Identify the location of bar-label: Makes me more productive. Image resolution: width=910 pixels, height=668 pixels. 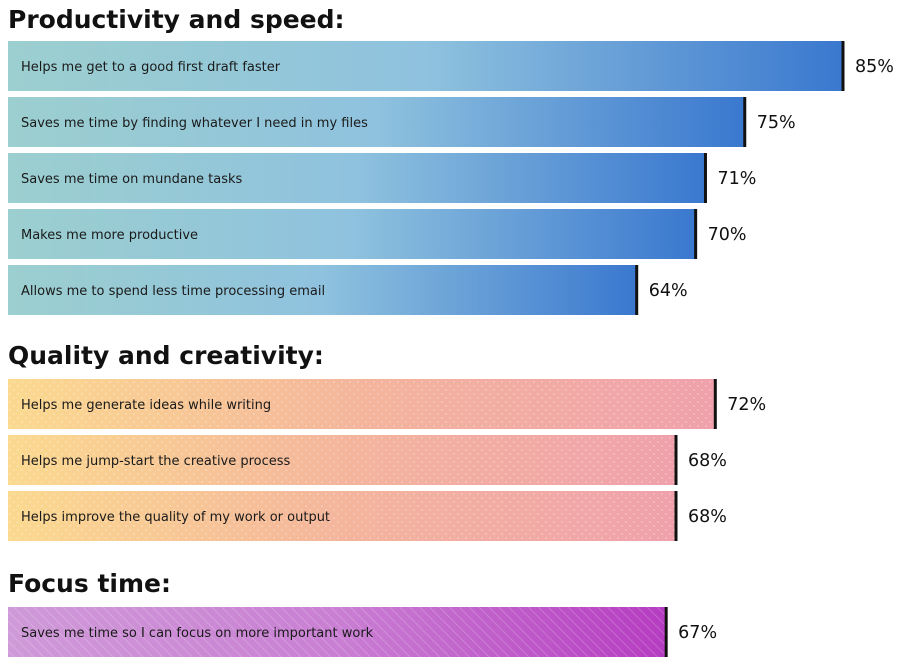
(109, 235).